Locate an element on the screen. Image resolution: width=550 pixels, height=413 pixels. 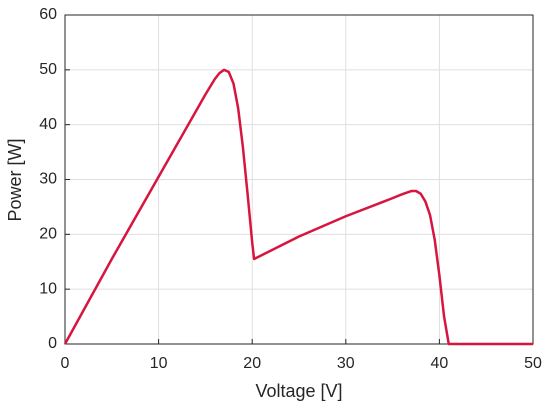
y-tick-label: 0 is located at coordinates (52, 343).